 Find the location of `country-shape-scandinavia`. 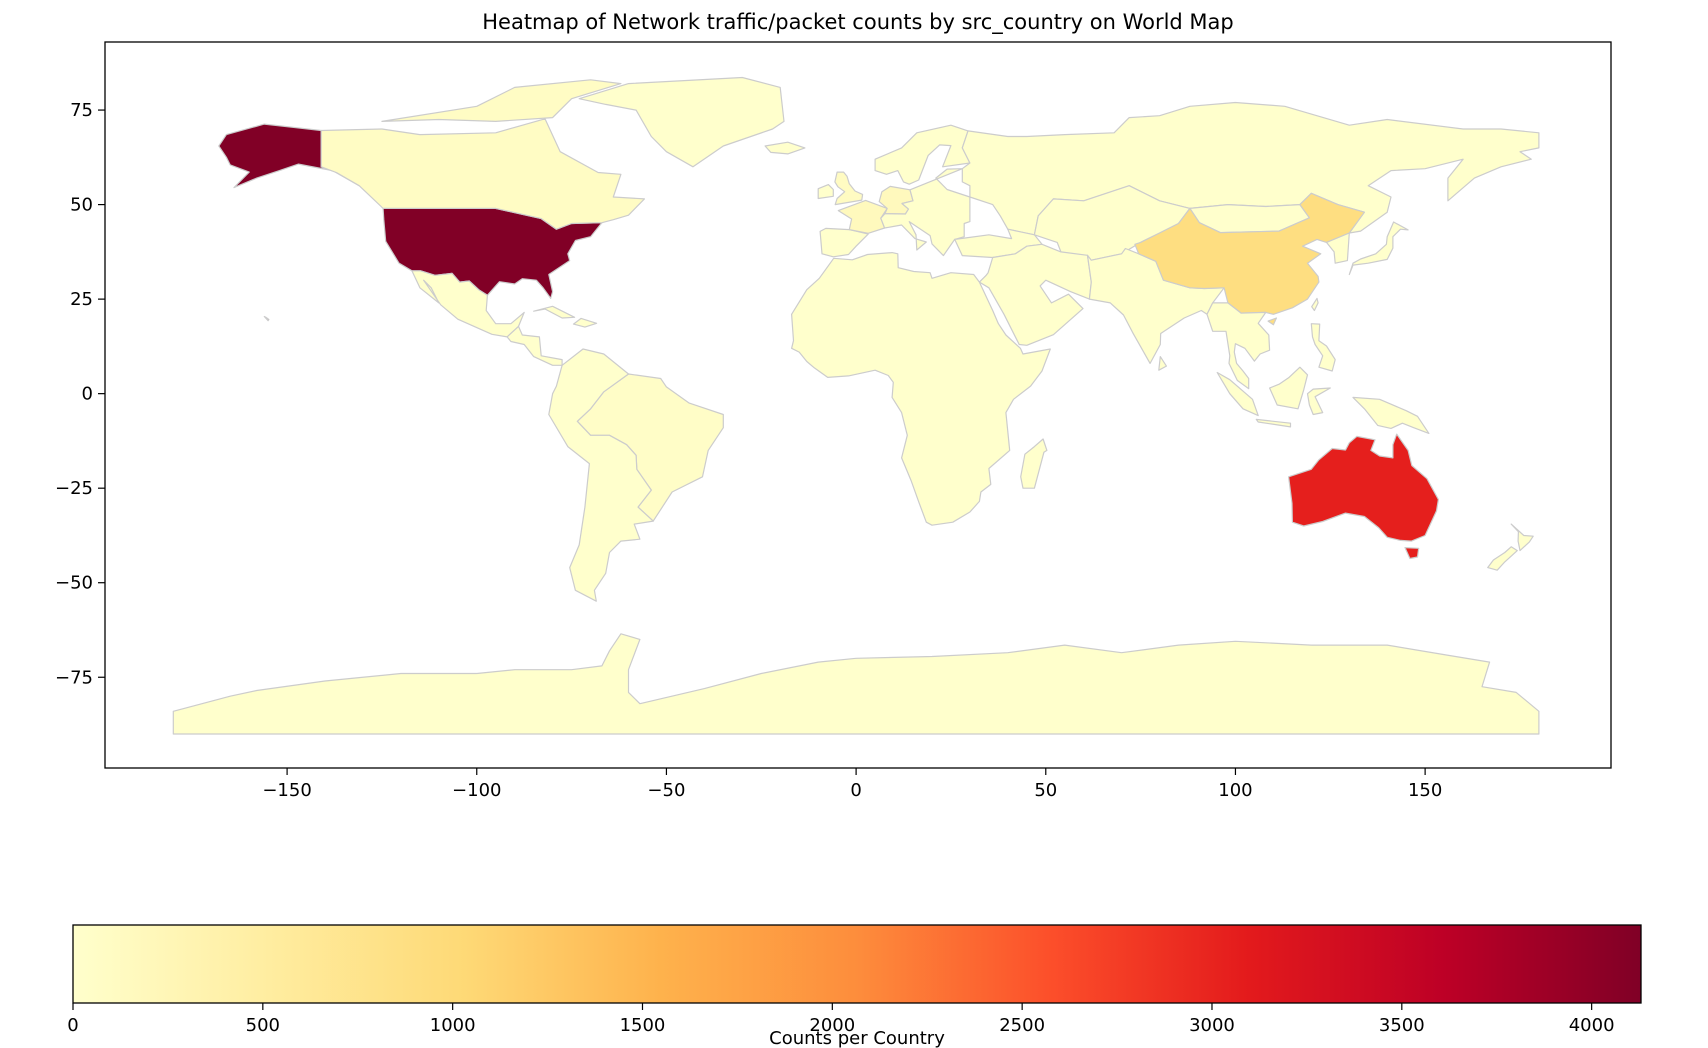

country-shape-scandinavia is located at coordinates (922, 154).